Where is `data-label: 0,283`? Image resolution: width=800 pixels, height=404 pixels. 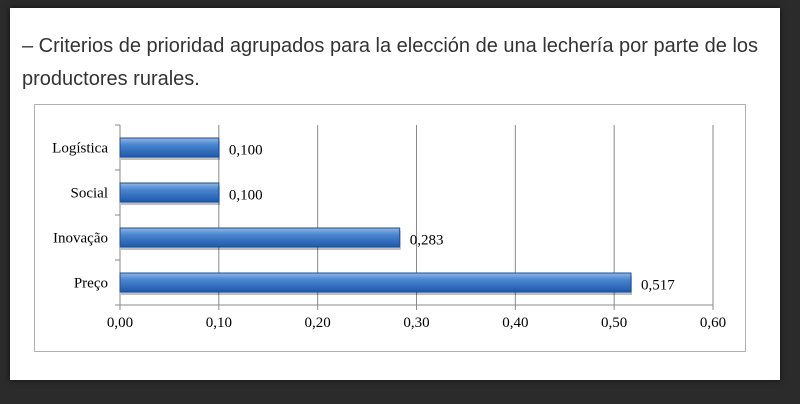
data-label: 0,283 is located at coordinates (427, 241).